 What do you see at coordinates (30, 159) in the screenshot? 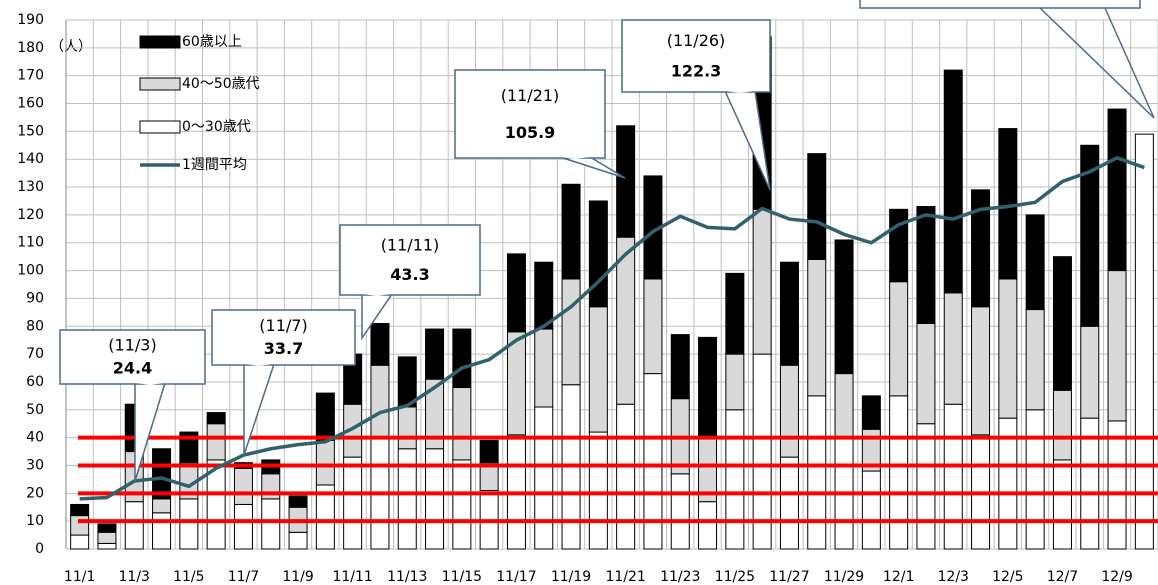
I see `y-tick-label: 140` at bounding box center [30, 159].